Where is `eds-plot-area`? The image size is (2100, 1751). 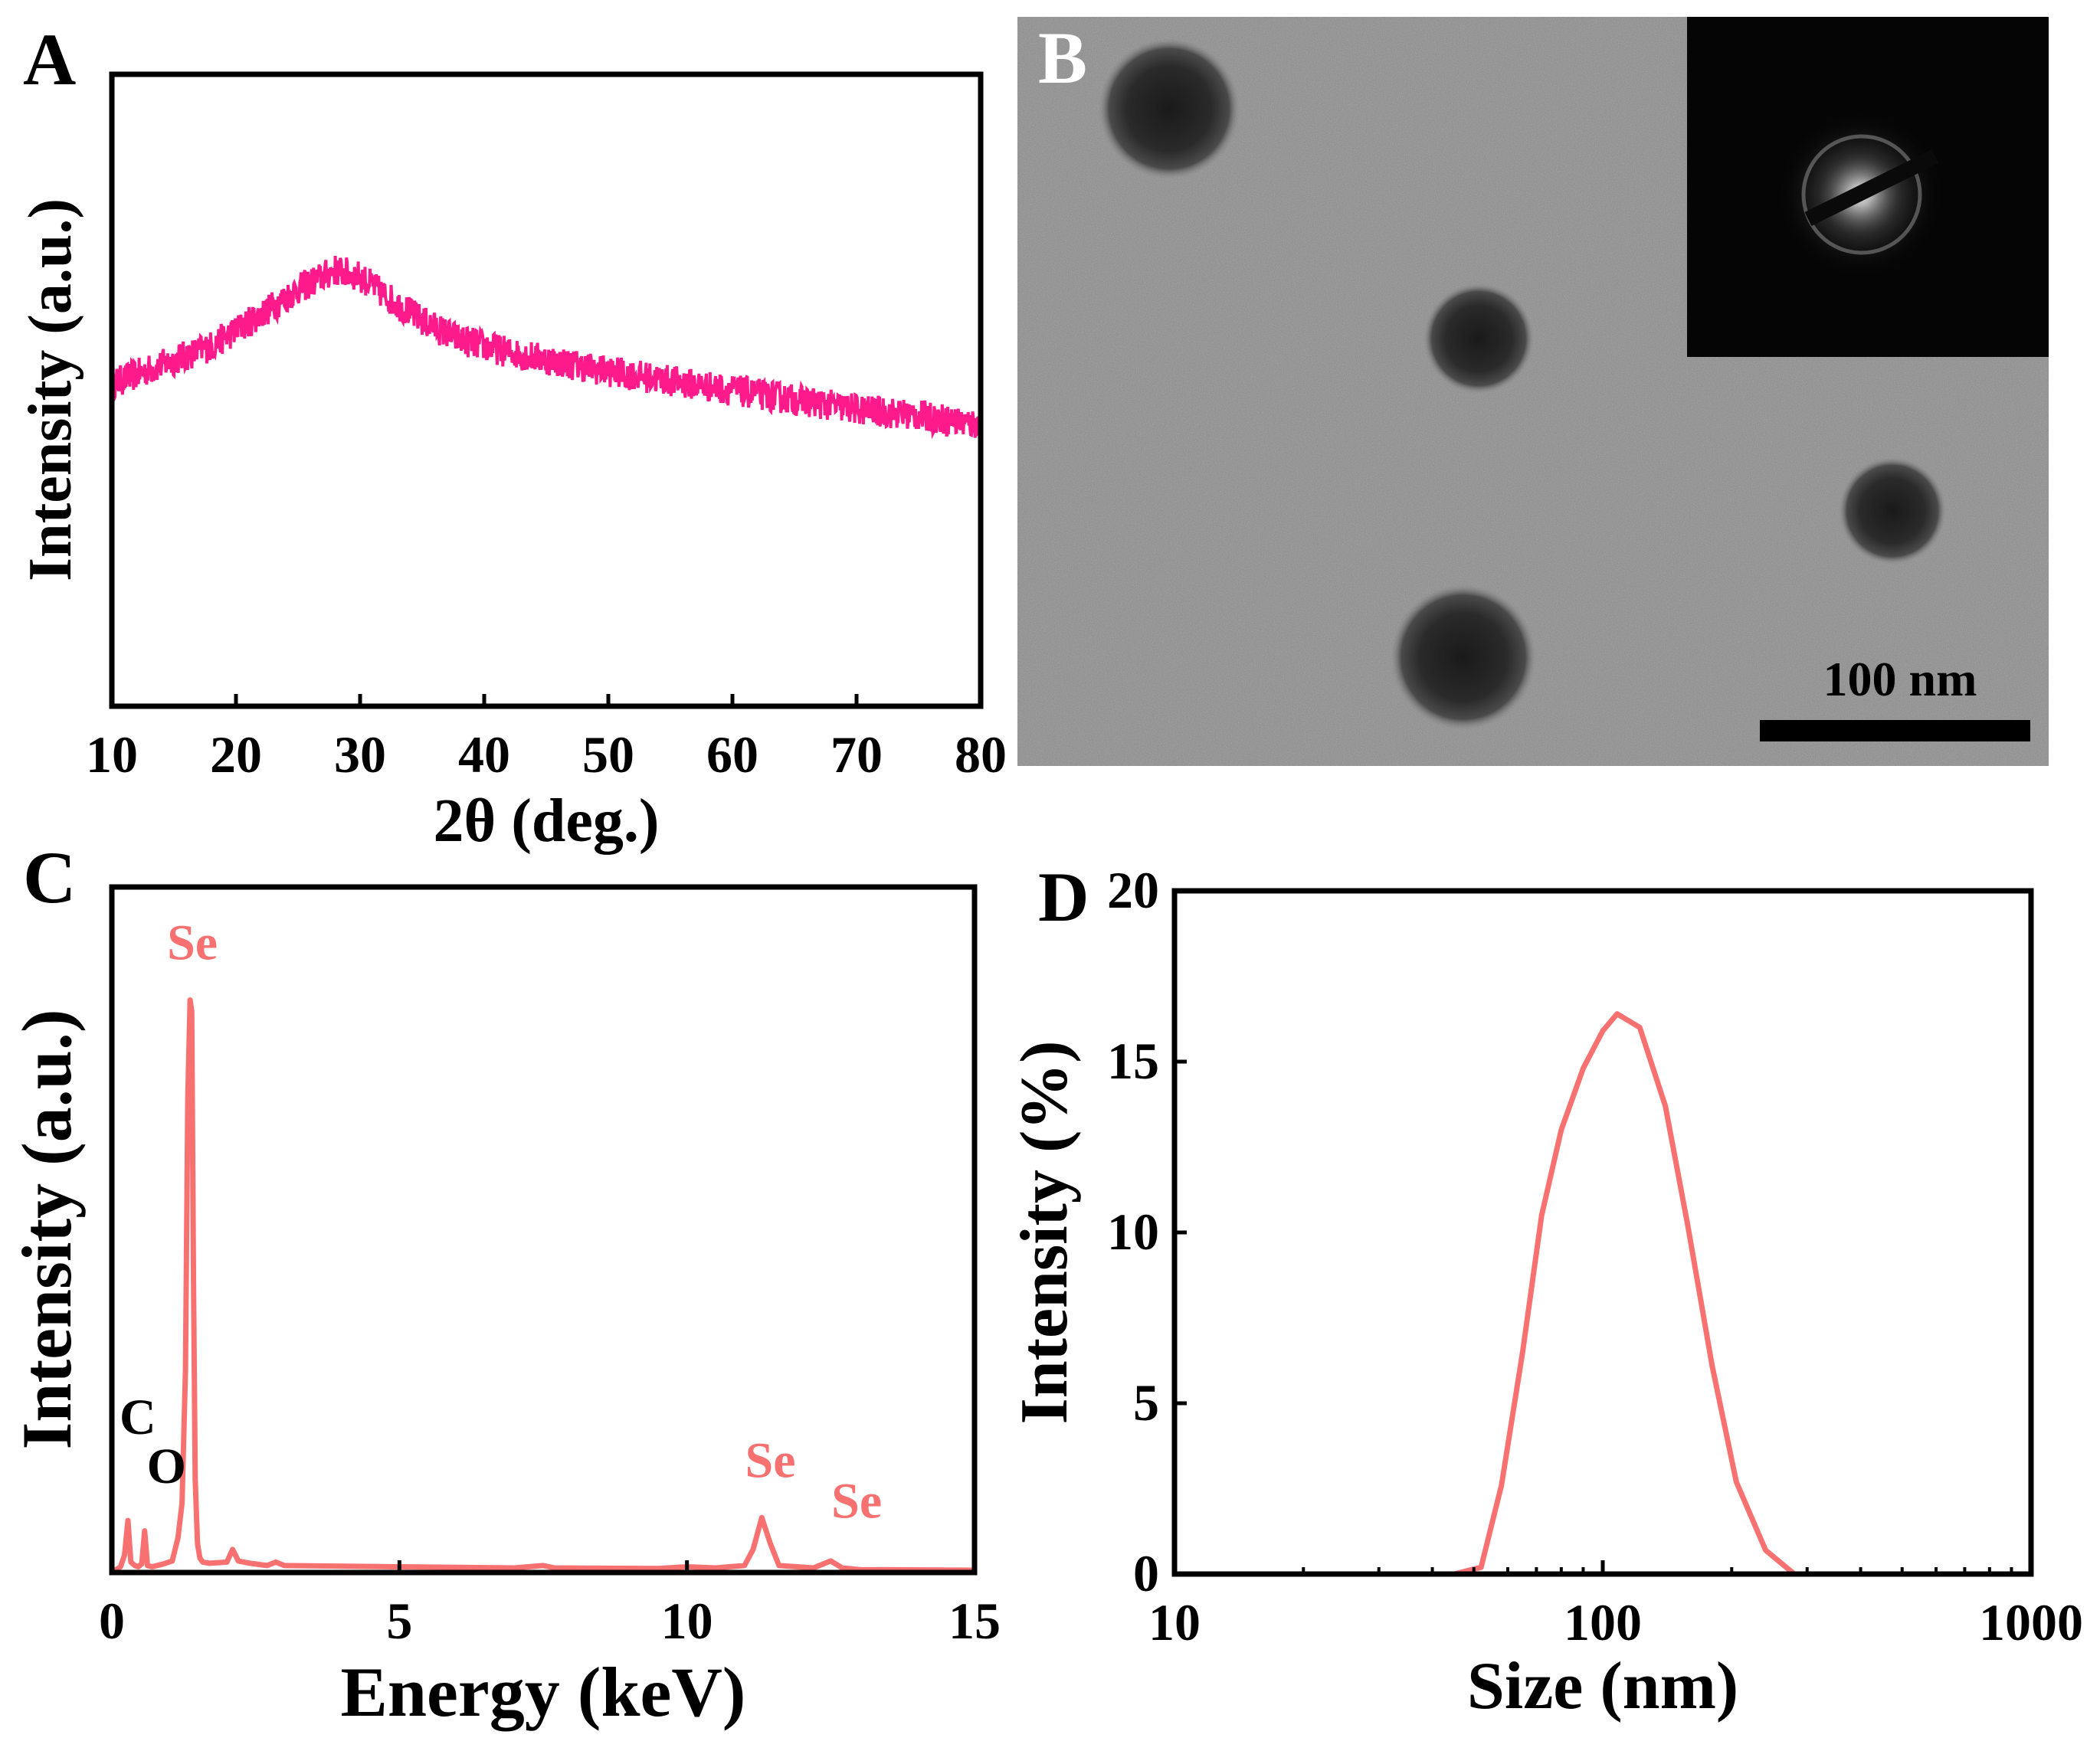 eds-plot-area is located at coordinates (542, 1286).